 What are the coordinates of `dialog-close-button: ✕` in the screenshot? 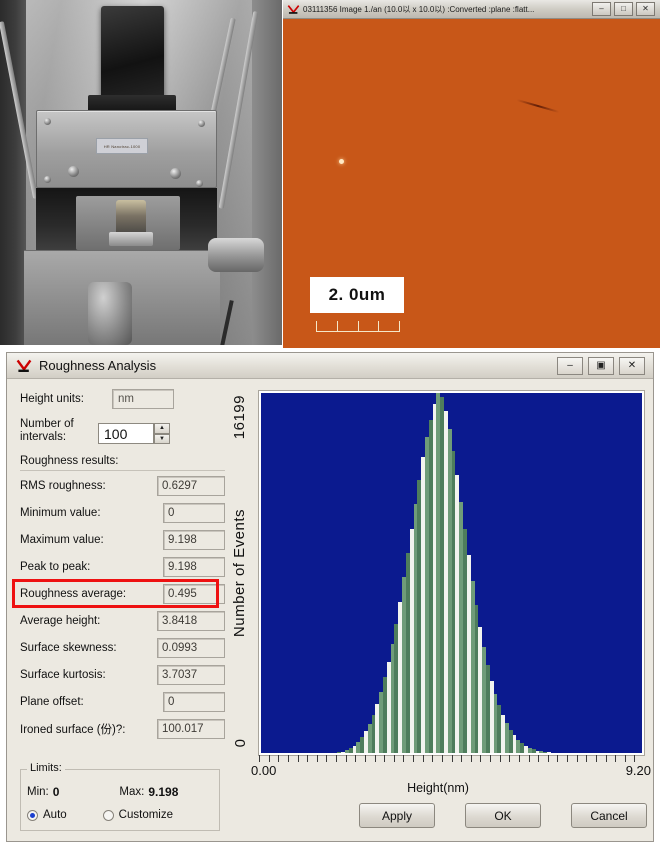 It's located at (632, 365).